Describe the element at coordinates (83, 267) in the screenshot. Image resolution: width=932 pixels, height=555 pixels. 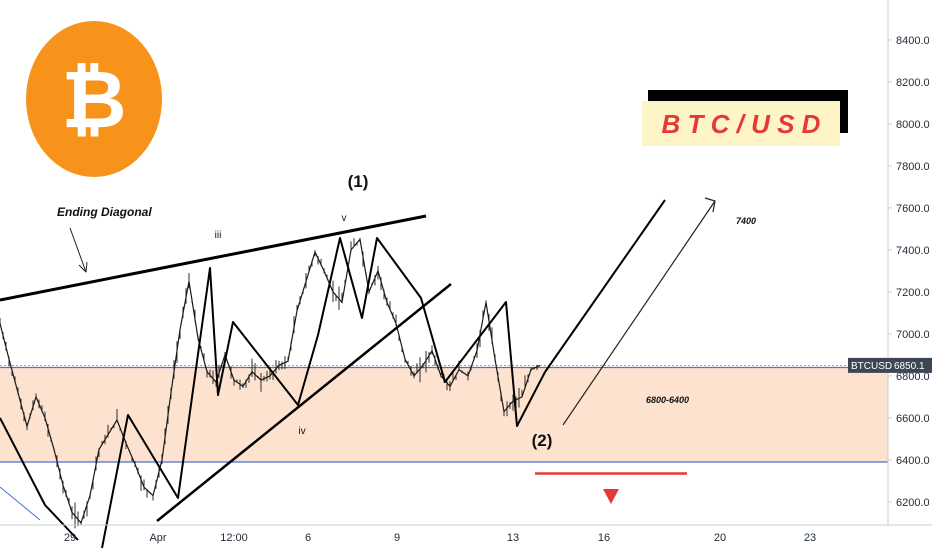
I see `ending-diagonal-arrowhead` at that location.